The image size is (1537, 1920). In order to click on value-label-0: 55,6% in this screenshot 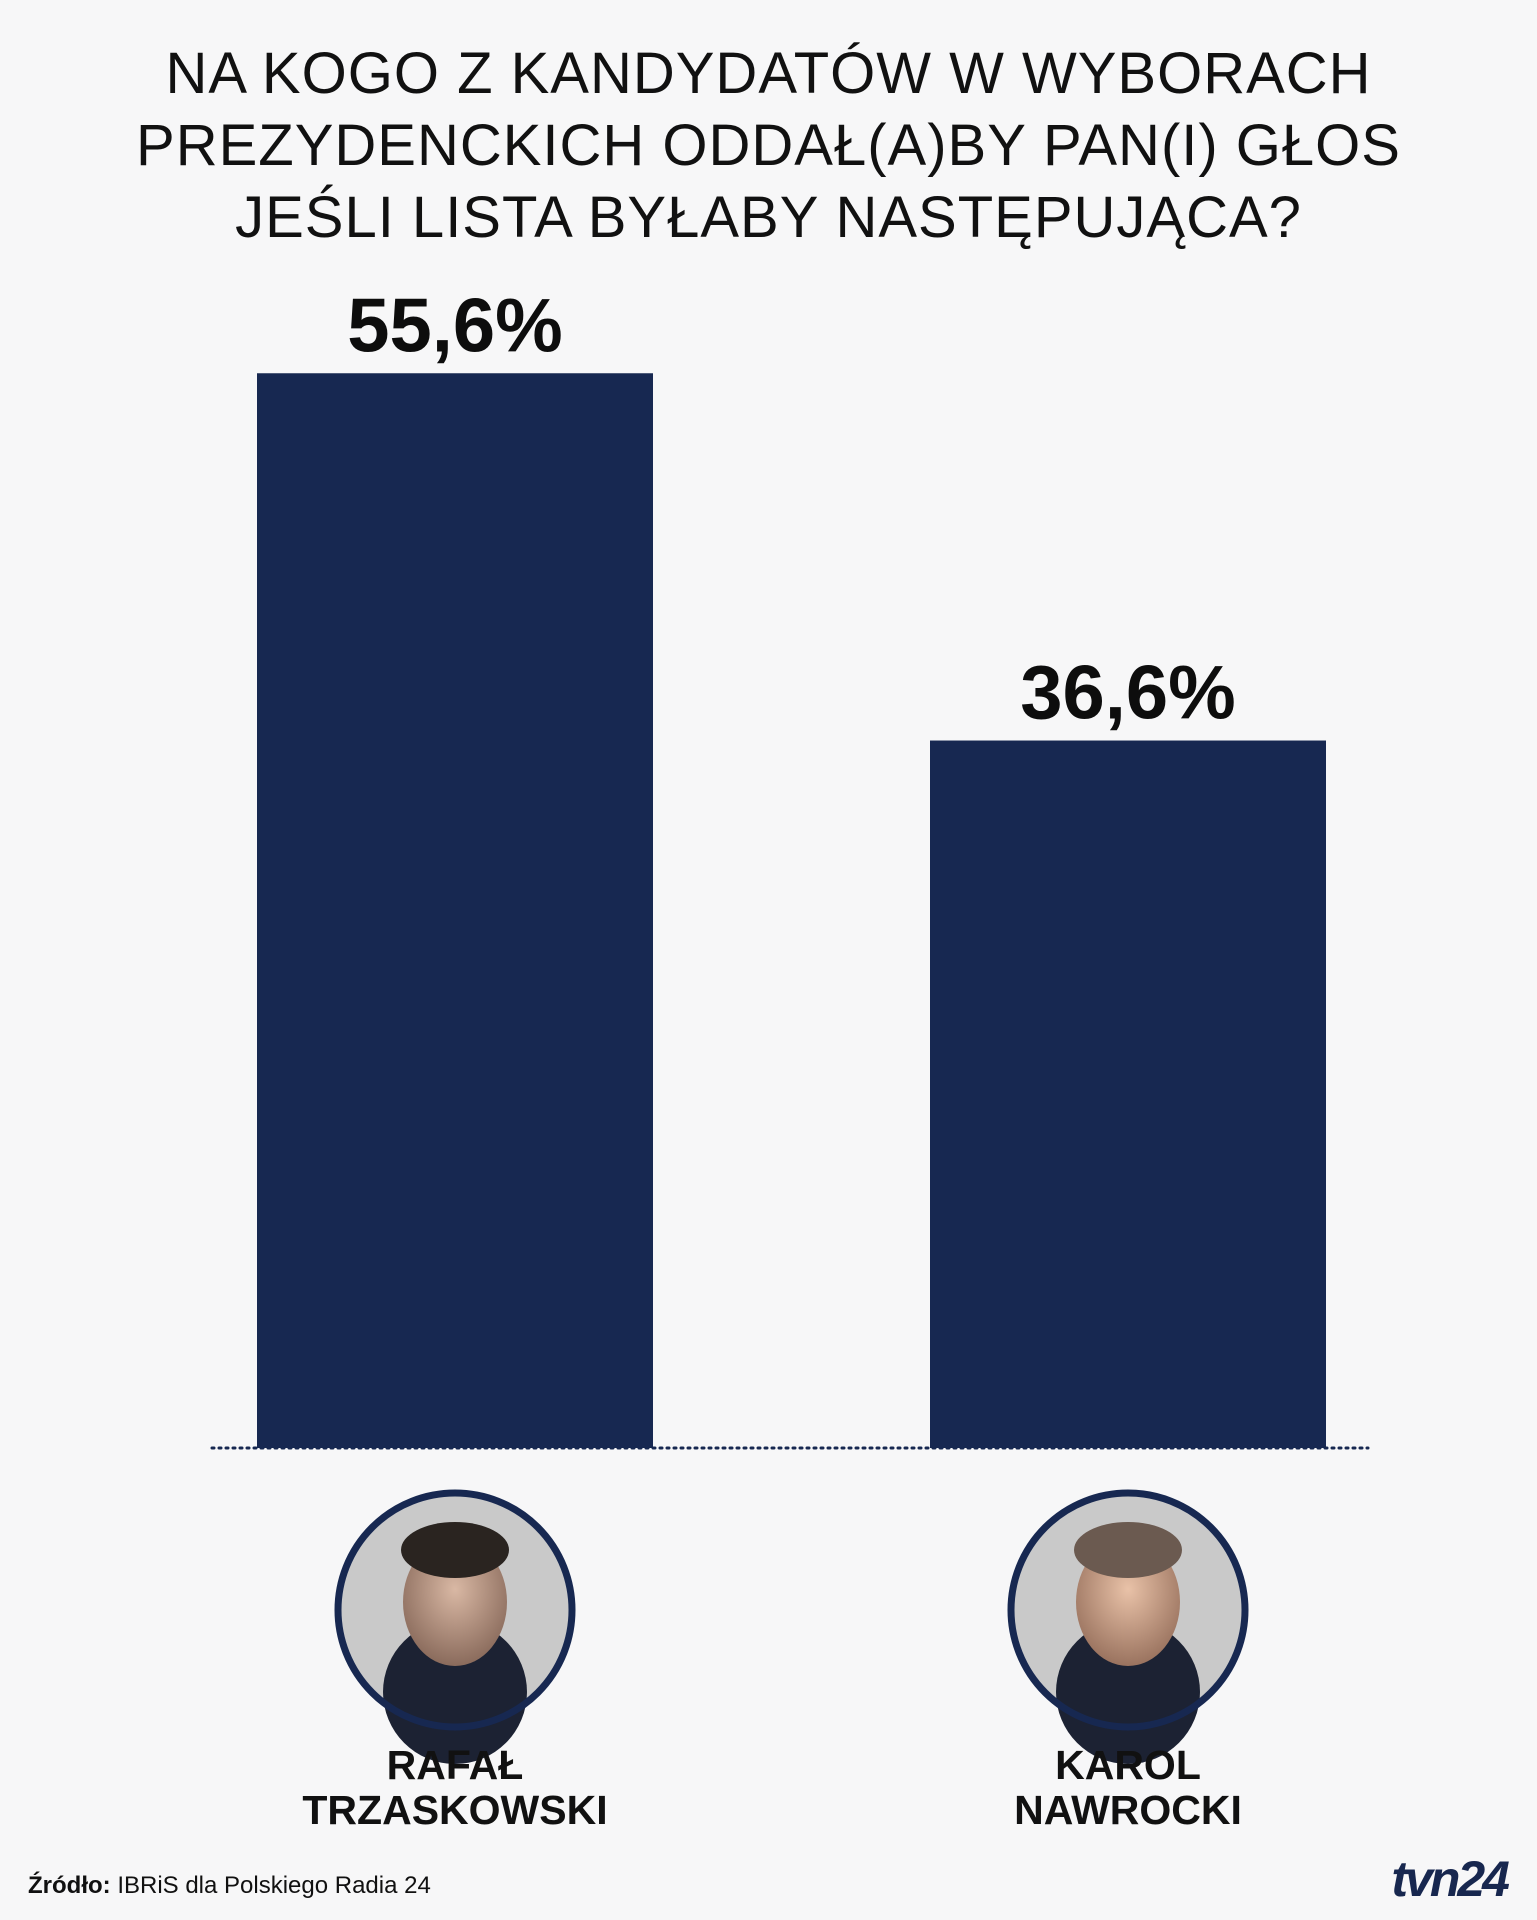, I will do `click(455, 325)`.